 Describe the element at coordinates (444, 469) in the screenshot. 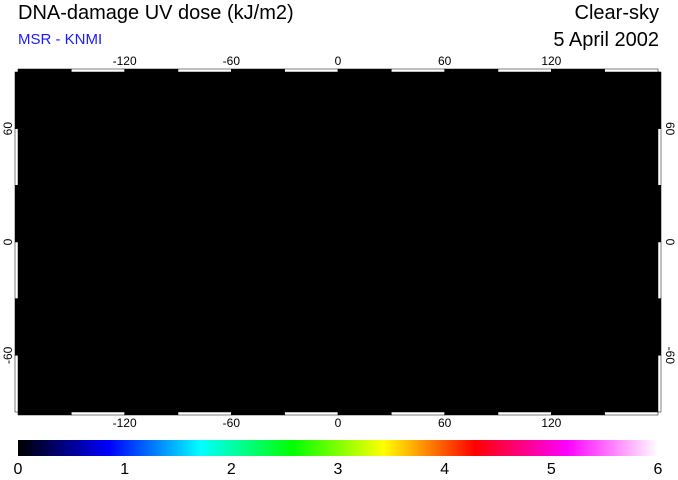

I see `colorbar-label: 4` at that location.